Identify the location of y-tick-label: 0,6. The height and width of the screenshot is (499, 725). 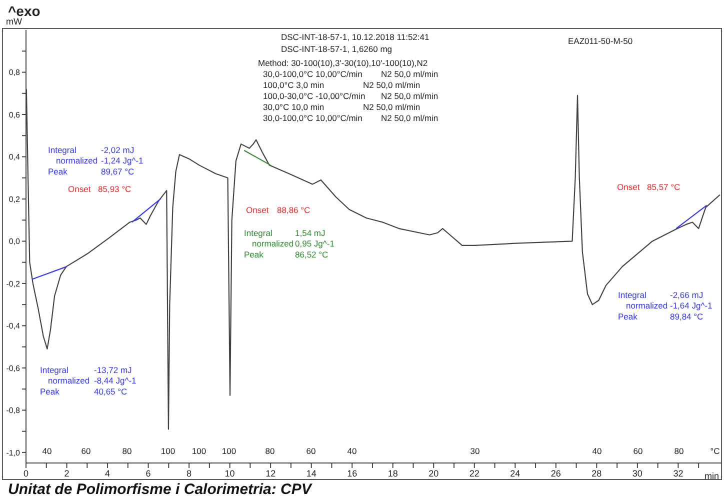
(14, 115).